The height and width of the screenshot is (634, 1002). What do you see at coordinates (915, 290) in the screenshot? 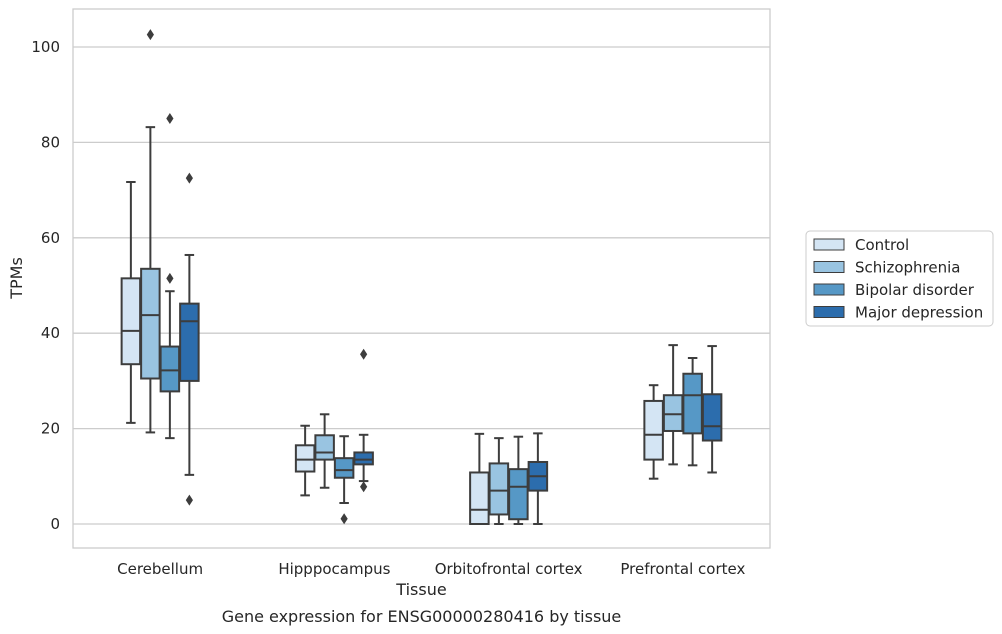
I see `legend-label: Bipolar disorder` at bounding box center [915, 290].